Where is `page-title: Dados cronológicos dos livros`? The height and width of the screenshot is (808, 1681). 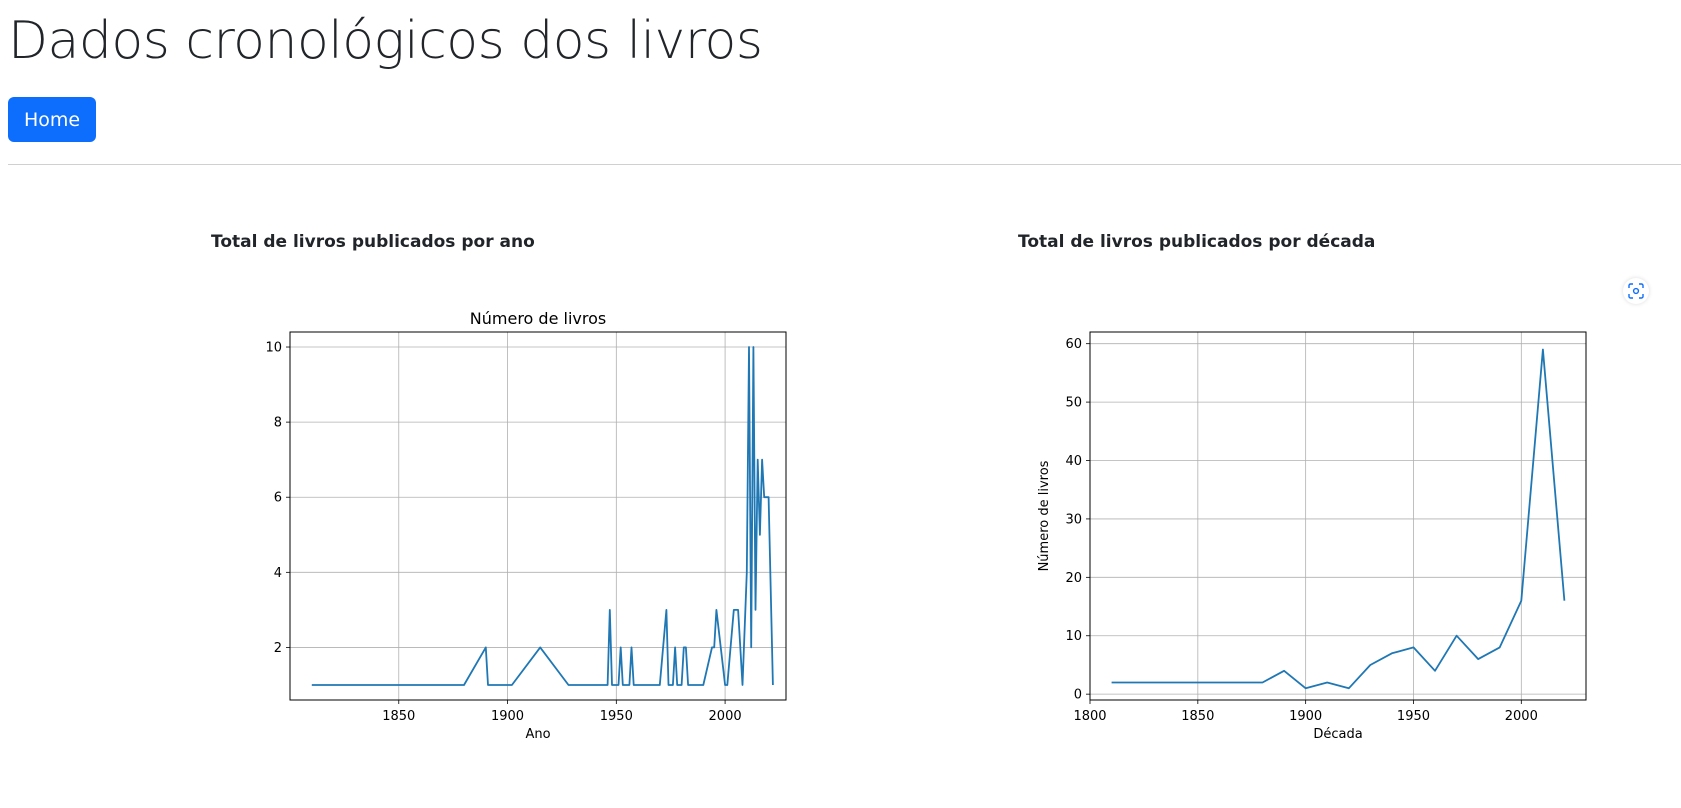
page-title: Dados cronológicos dos livros is located at coordinates (385, 41).